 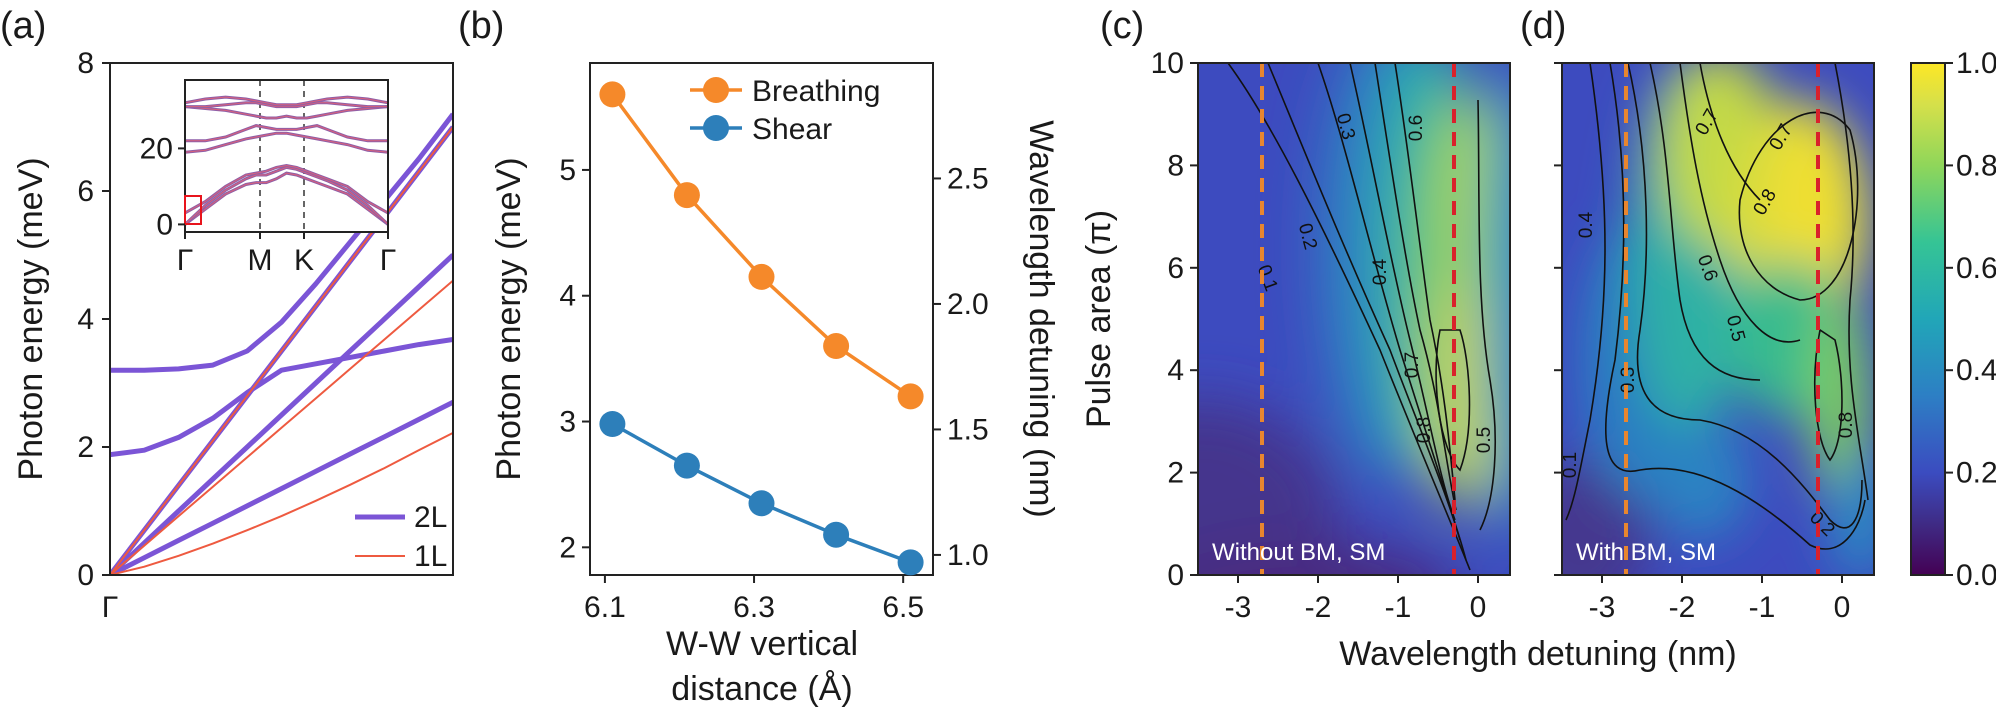 I want to click on panel-b-y2-tick-label: 1.0, so click(x=968, y=555).